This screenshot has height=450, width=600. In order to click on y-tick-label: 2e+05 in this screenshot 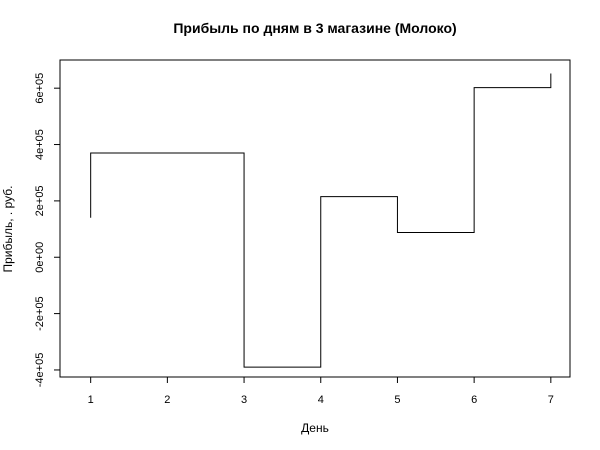, I will do `click(40, 200)`.